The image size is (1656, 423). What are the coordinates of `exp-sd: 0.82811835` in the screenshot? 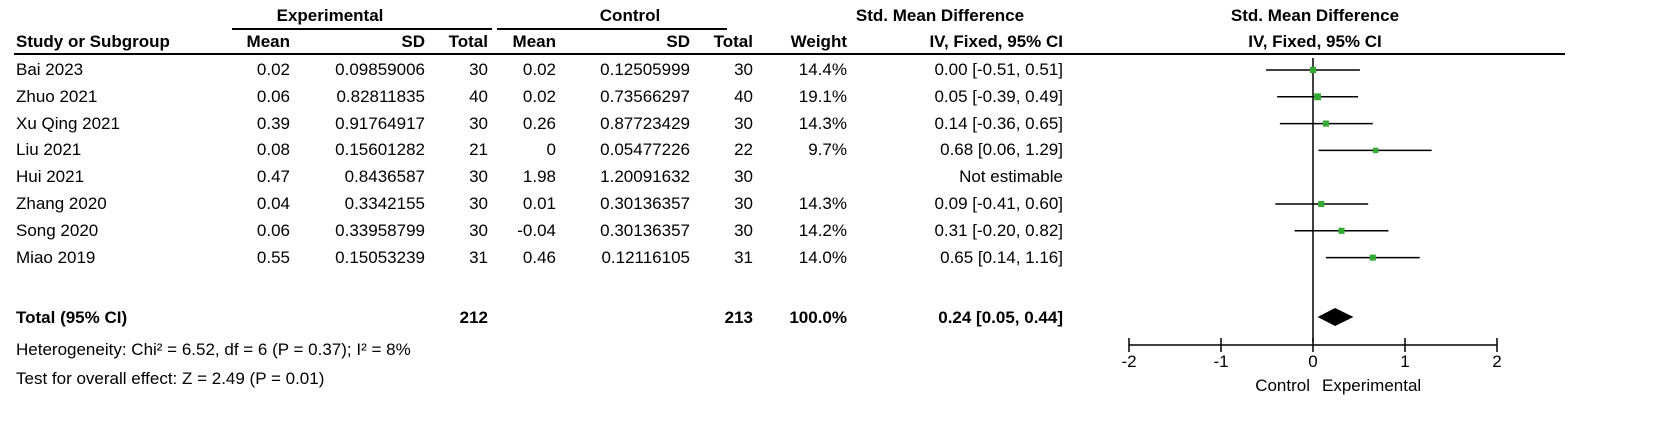 It's located at (380, 96).